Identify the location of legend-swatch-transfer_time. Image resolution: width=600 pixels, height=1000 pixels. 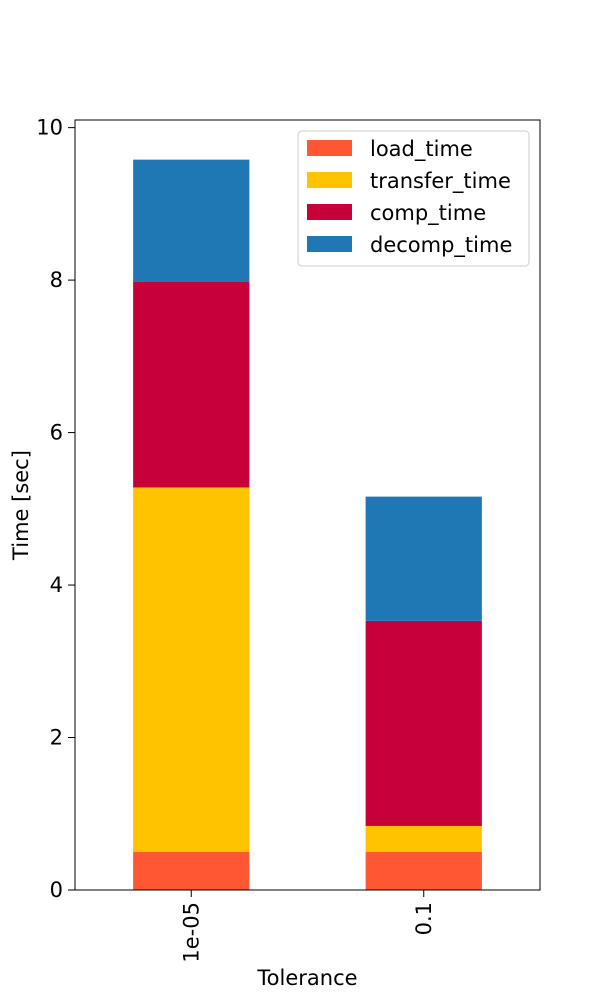
(329, 180).